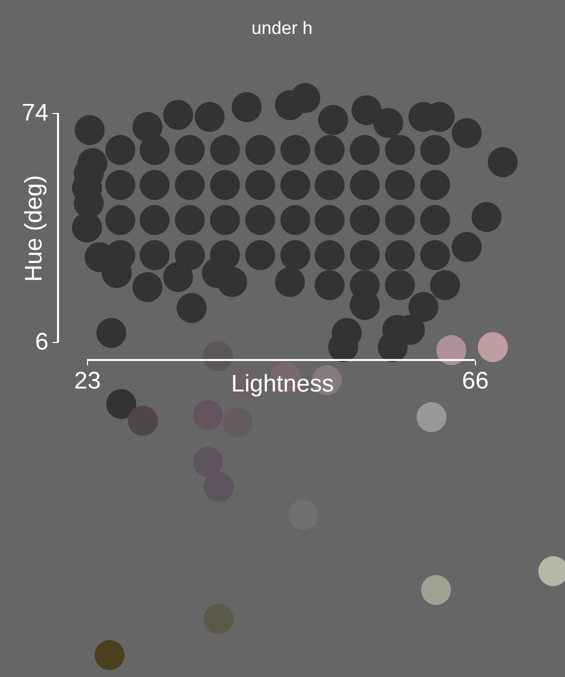 The image size is (565, 677). Describe the element at coordinates (87, 381) in the screenshot. I see `x-tick-label: 23` at that location.